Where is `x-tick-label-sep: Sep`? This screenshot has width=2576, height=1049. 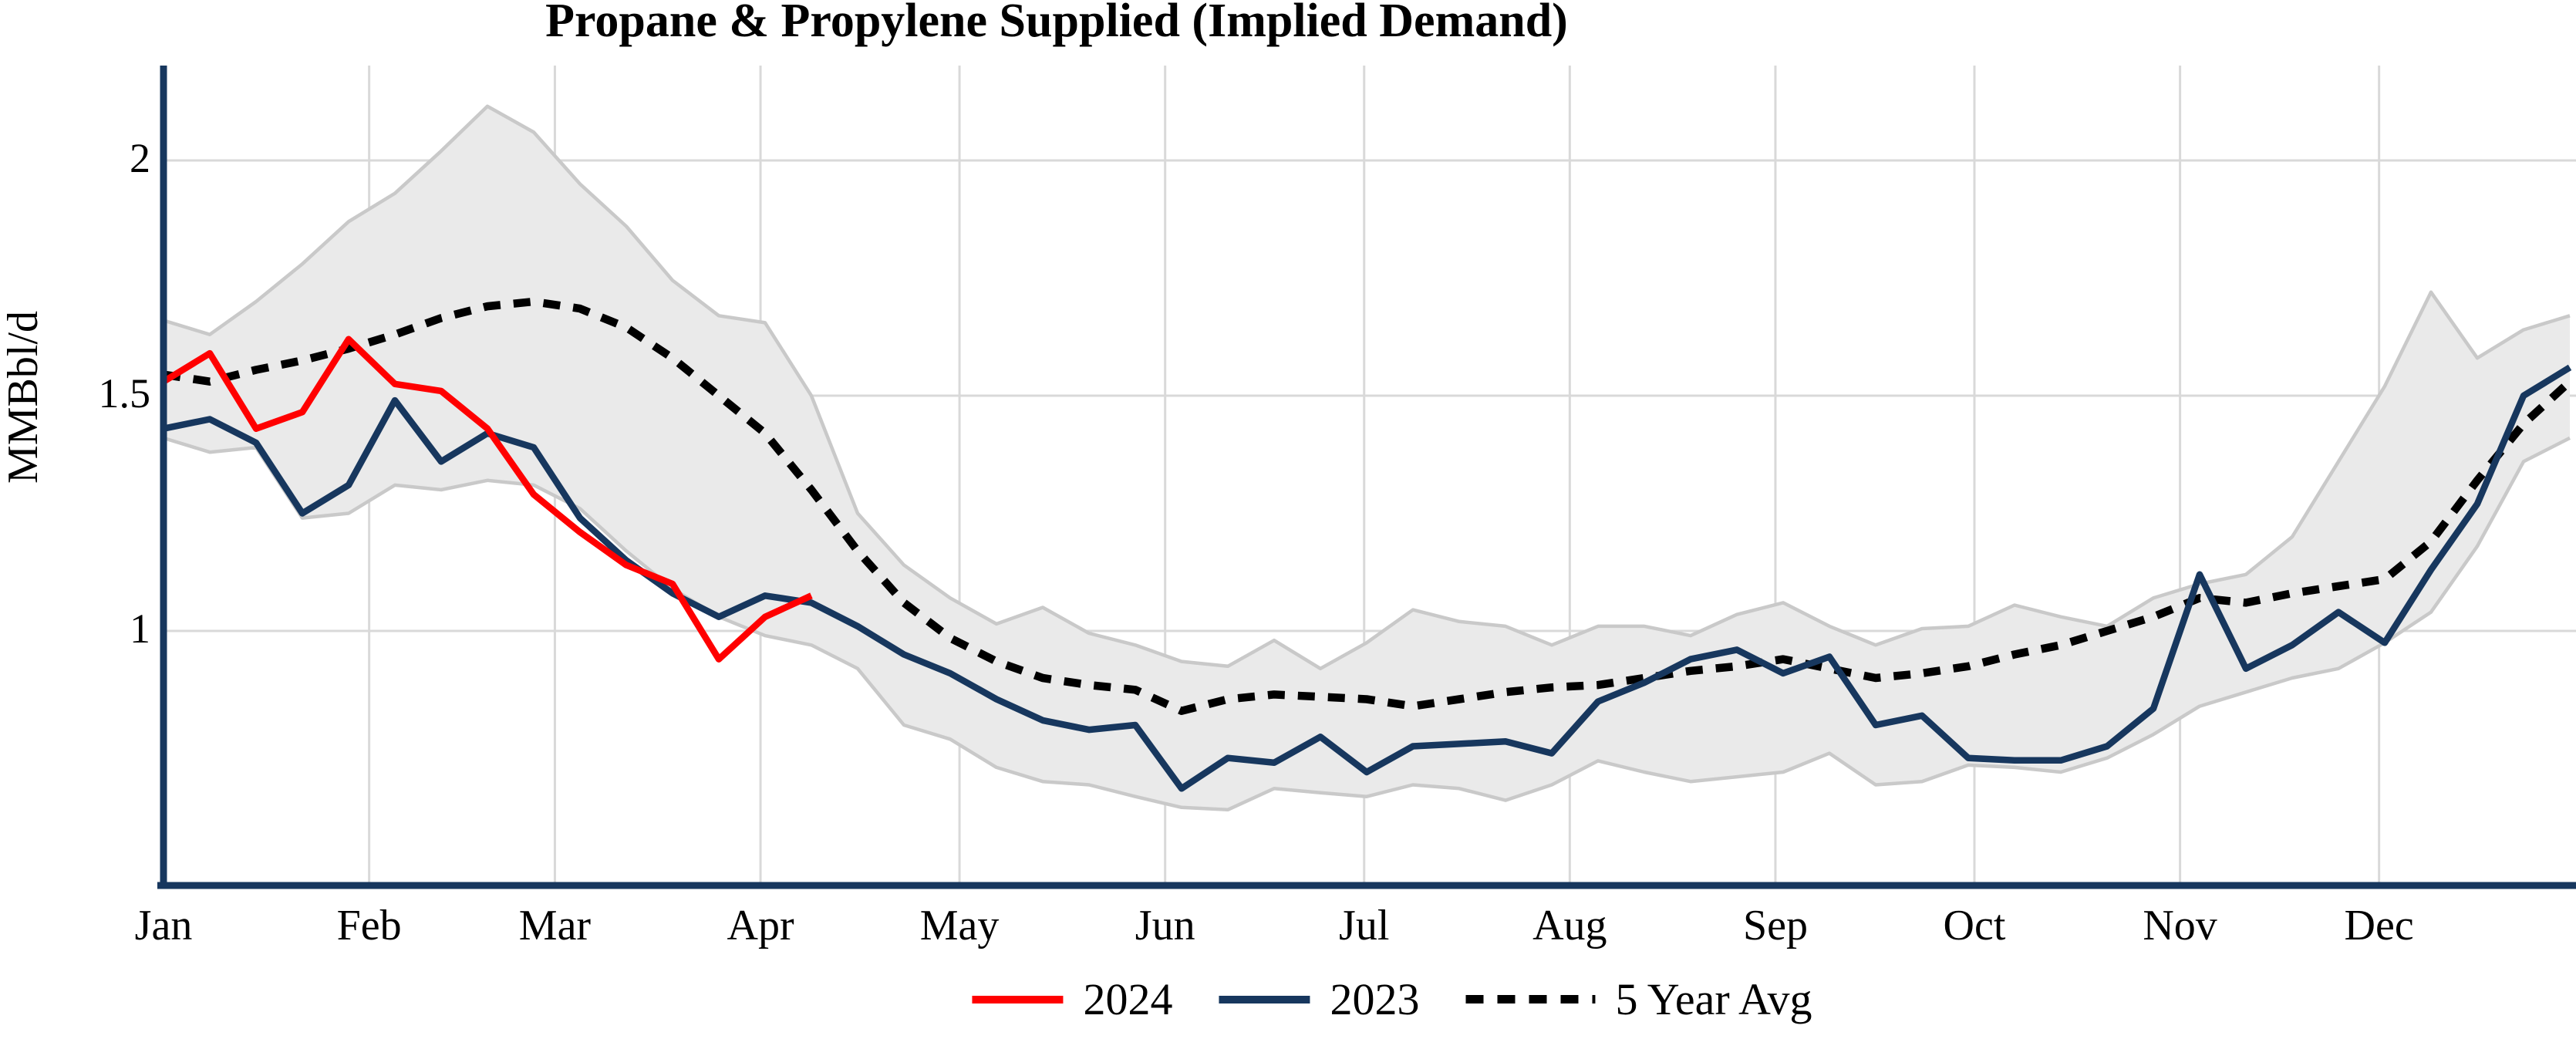 x-tick-label-sep: Sep is located at coordinates (1775, 925).